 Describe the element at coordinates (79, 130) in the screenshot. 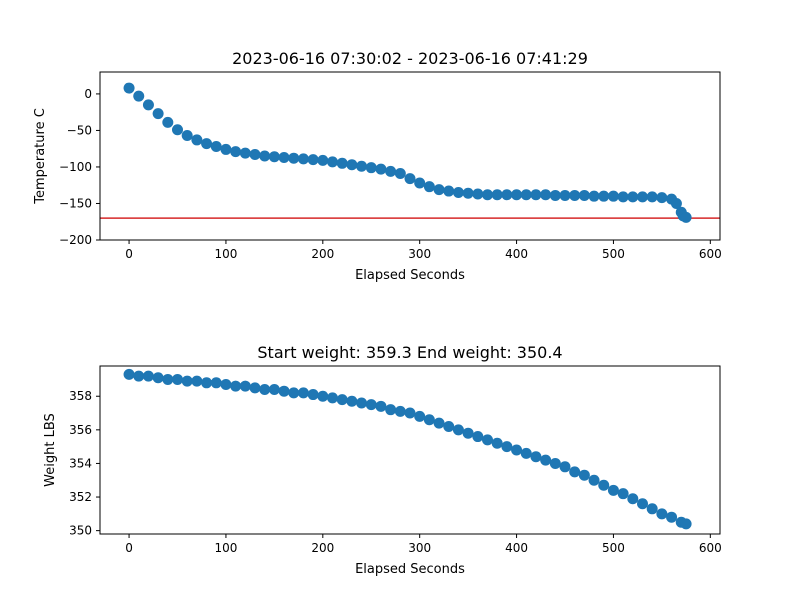

I see `y-tick-label: −50` at that location.